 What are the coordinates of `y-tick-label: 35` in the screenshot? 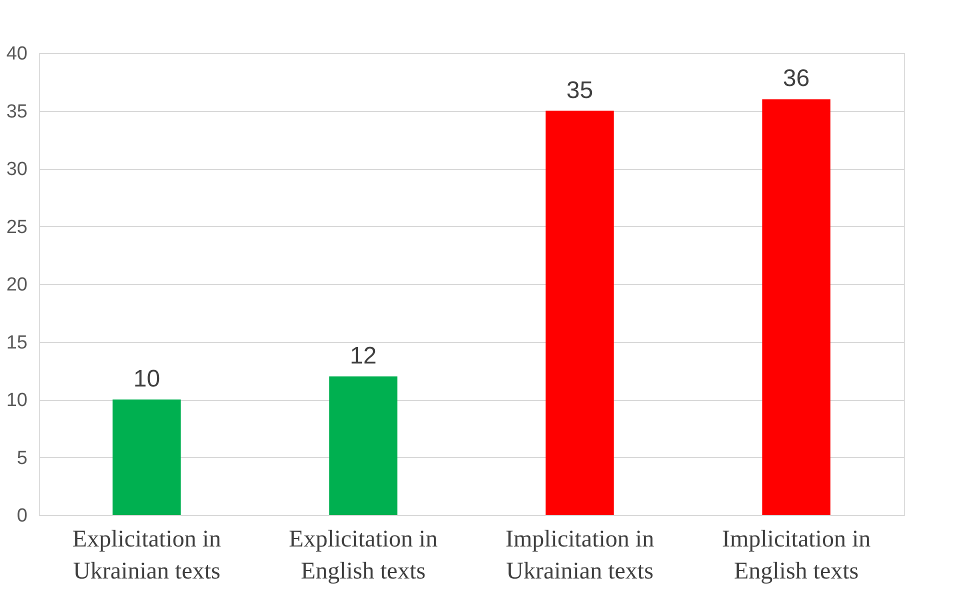 It's located at (17, 111).